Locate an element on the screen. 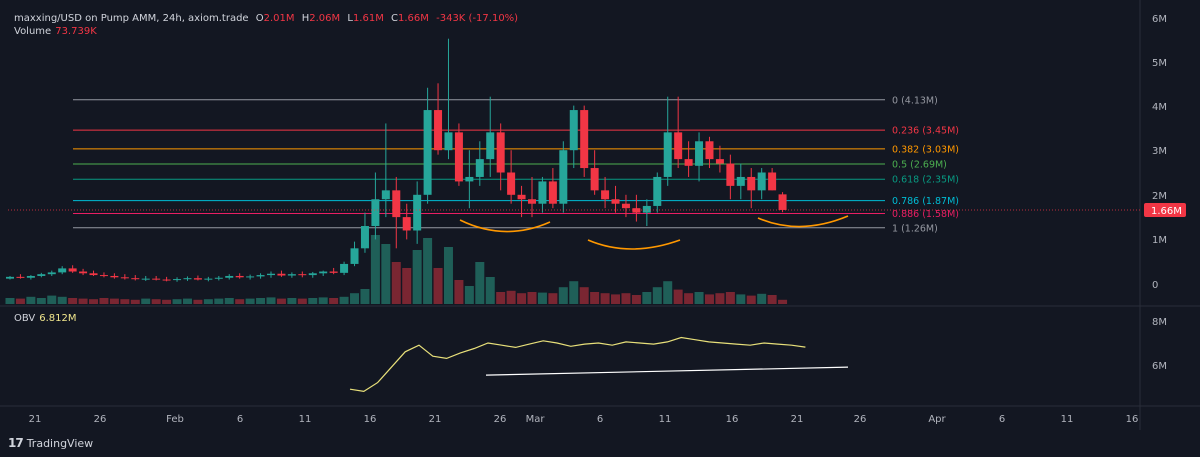 This screenshot has height=457, width=1200. price-tick-label: 3M is located at coordinates (1159, 151).